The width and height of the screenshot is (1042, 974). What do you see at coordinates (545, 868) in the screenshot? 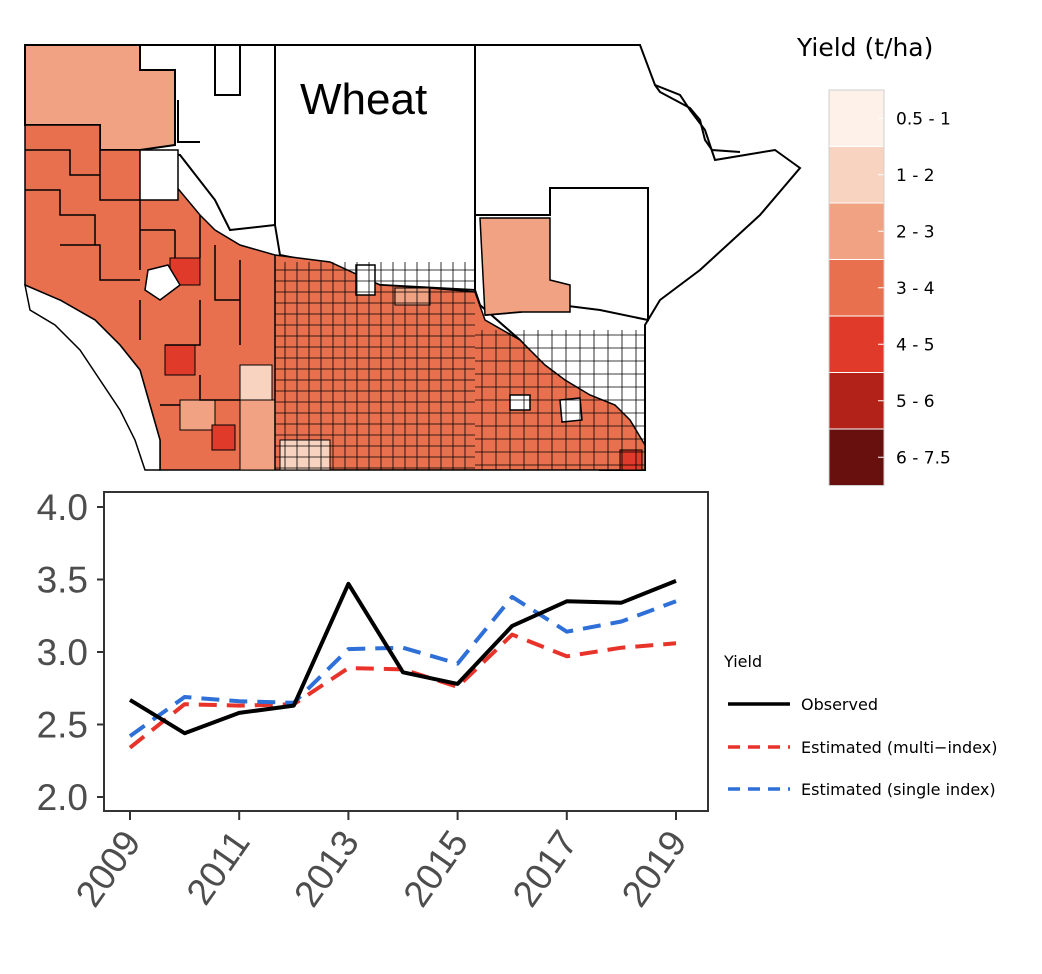
I see `x-tick-label: 2017` at bounding box center [545, 868].